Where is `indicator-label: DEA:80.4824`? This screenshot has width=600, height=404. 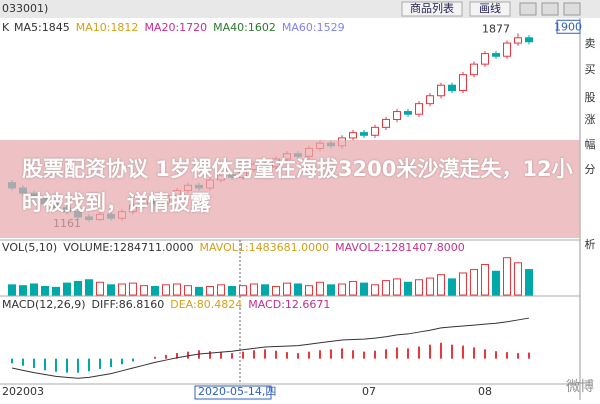
indicator-label: DEA:80.4824 is located at coordinates (206, 304).